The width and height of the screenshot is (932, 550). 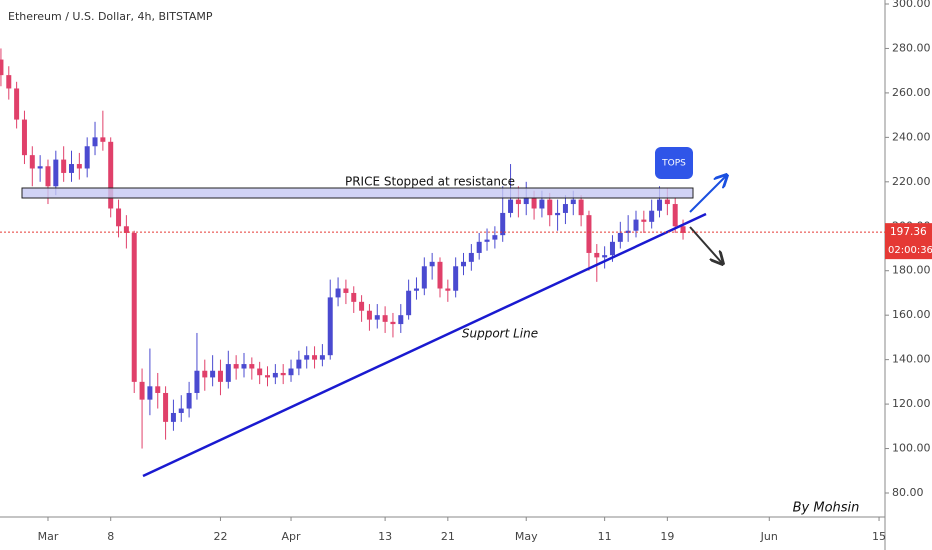 What do you see at coordinates (908, 232) in the screenshot?
I see `last-price-label: 197.36` at bounding box center [908, 232].